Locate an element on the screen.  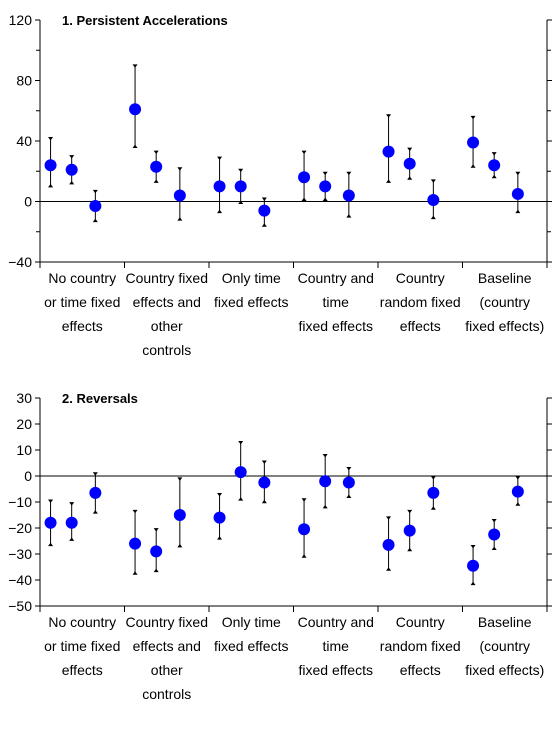
y-tick-label: 80 is located at coordinates (24, 81).